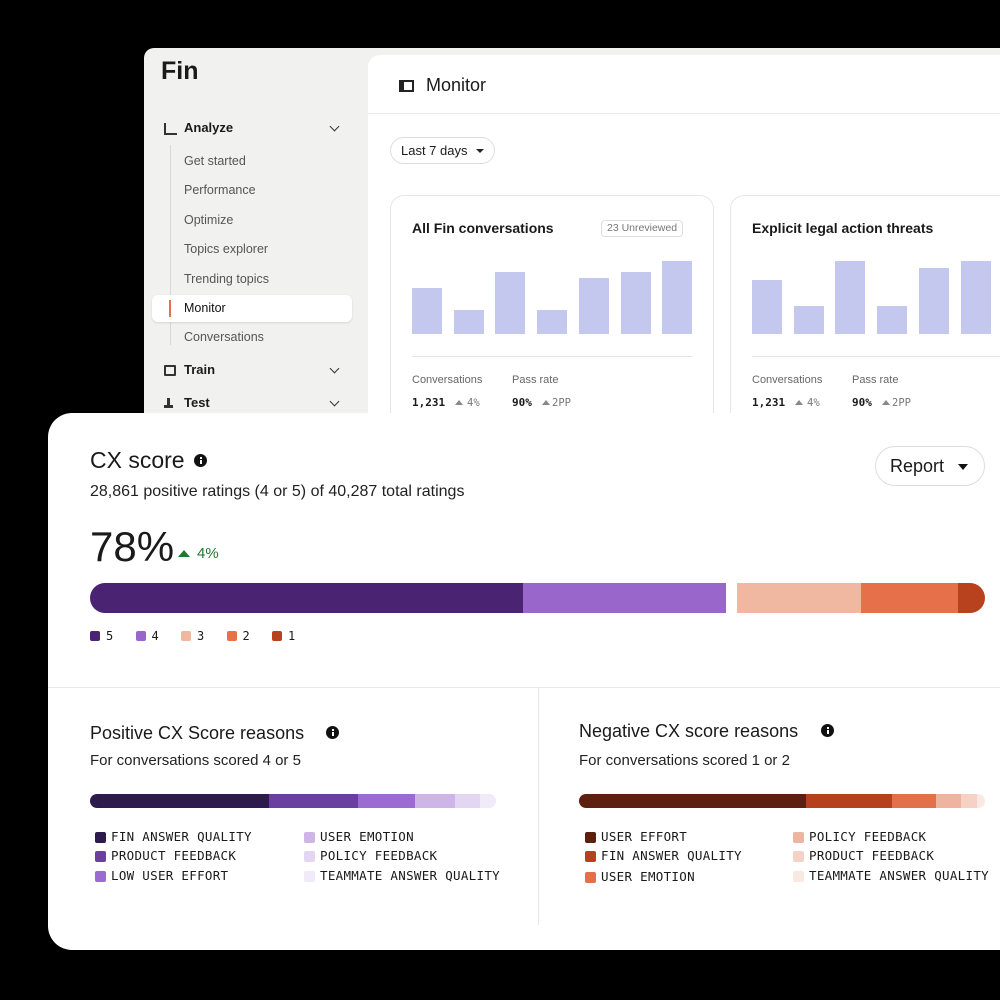  Describe the element at coordinates (456, 85) in the screenshot. I see `page-title: Monitor` at that location.